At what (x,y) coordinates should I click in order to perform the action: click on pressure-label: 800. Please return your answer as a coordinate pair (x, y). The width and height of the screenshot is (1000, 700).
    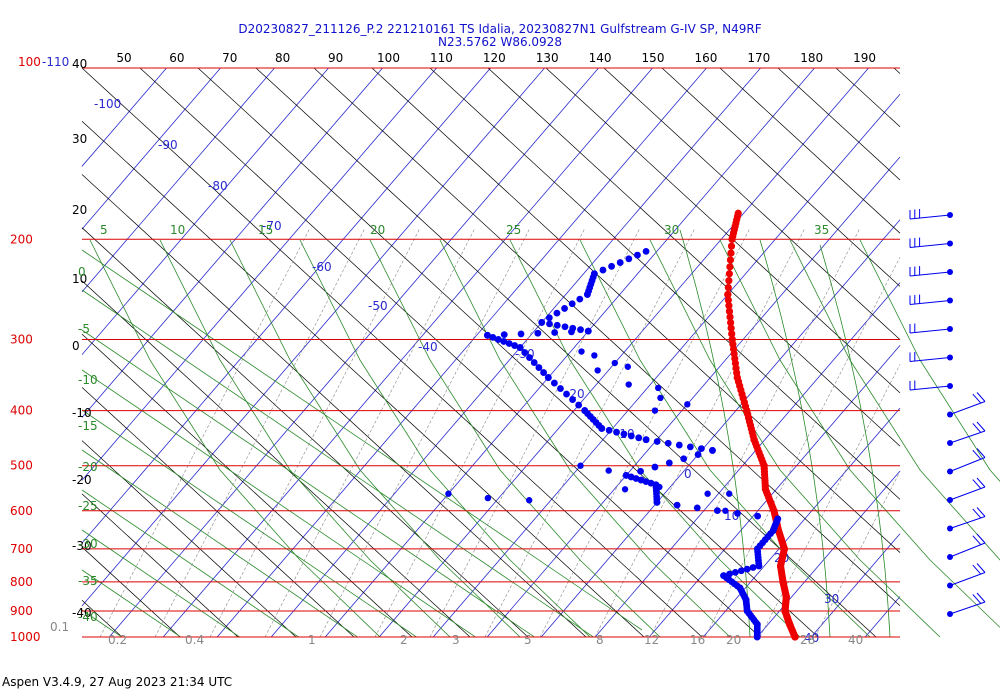
    Looking at the image, I should click on (21, 582).